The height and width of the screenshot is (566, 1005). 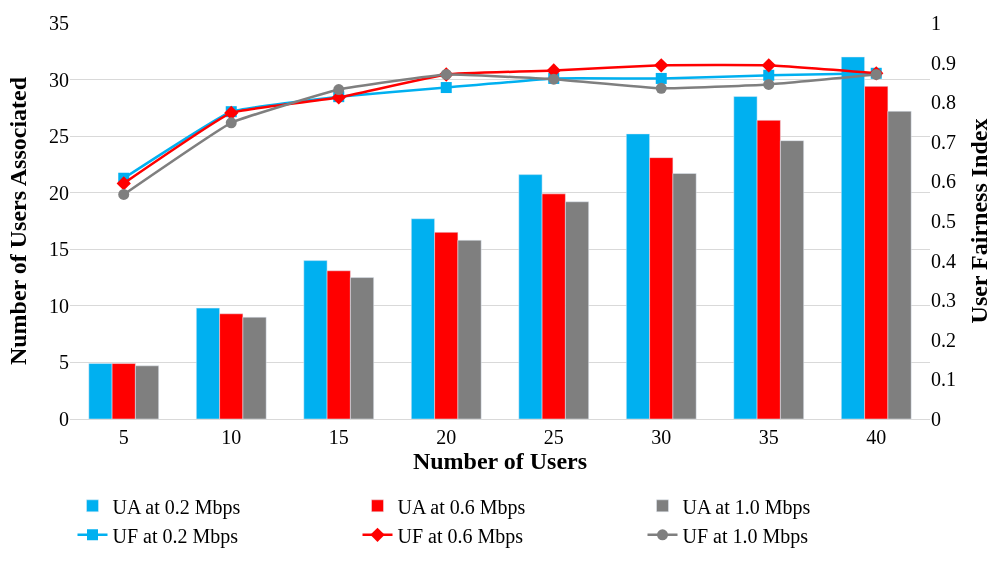 I want to click on y-tick-label: 0, so click(x=64, y=419).